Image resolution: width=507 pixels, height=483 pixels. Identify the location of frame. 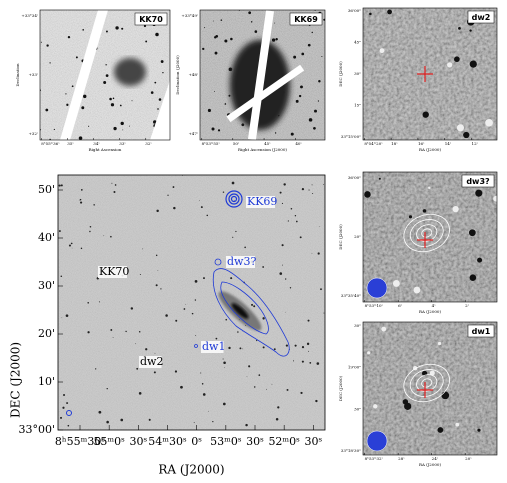
(430, 388).